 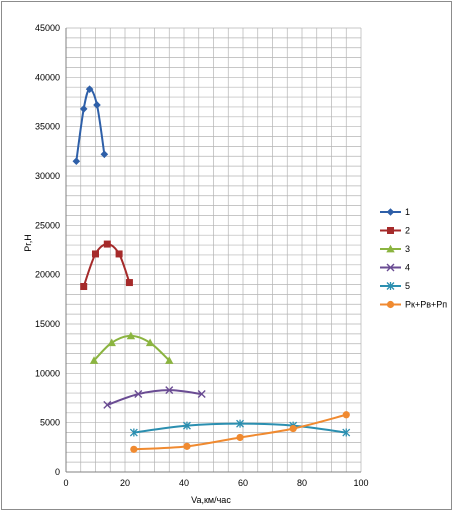 I want to click on x-tick-label: 40, so click(x=184, y=483).